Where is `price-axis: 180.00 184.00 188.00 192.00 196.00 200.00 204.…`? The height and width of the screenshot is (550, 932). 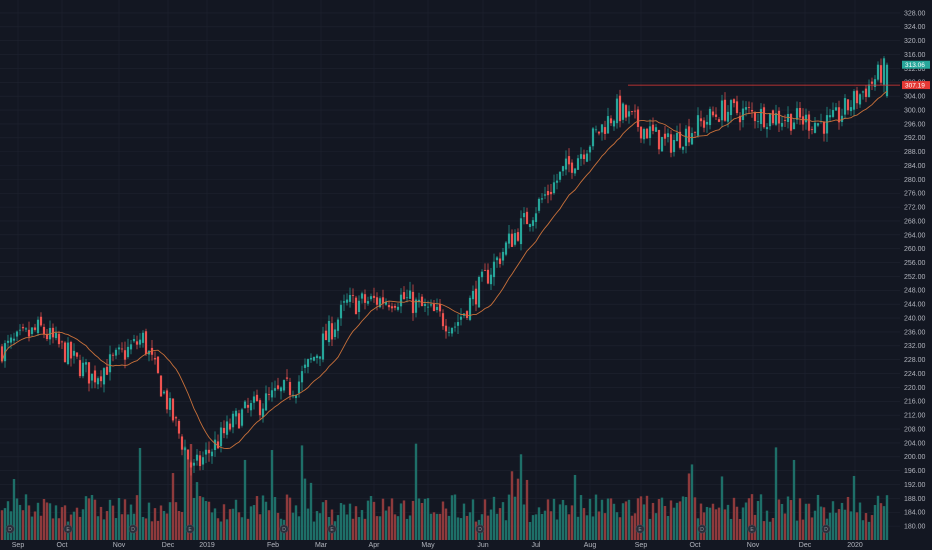 price-axis: 180.00 184.00 188.00 192.00 196.00 200.00 204.… is located at coordinates (916, 275).